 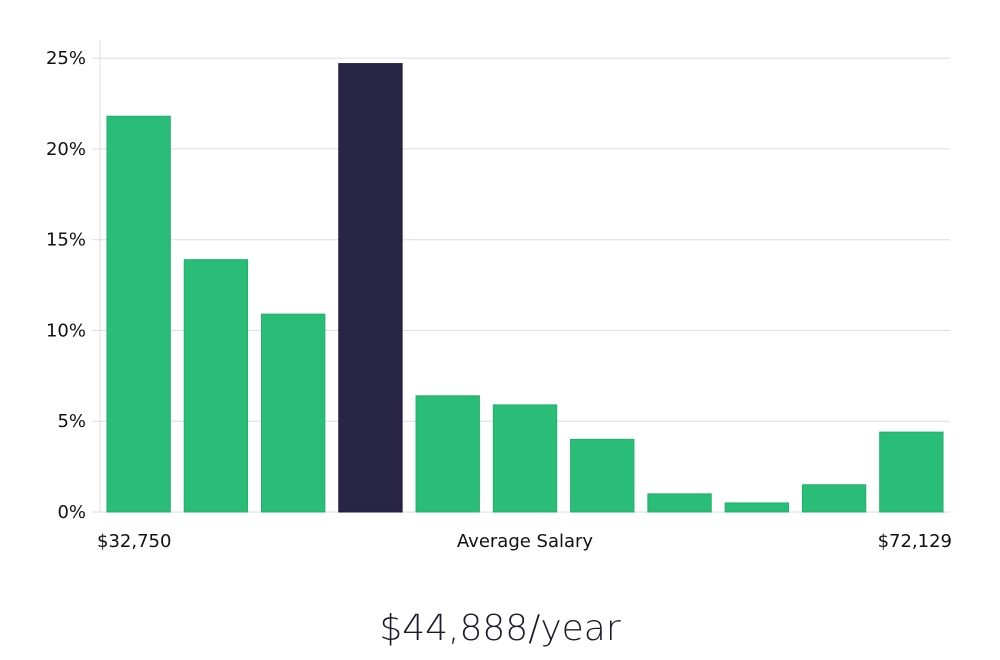 I want to click on y-tick-label: 10%, so click(x=66, y=330).